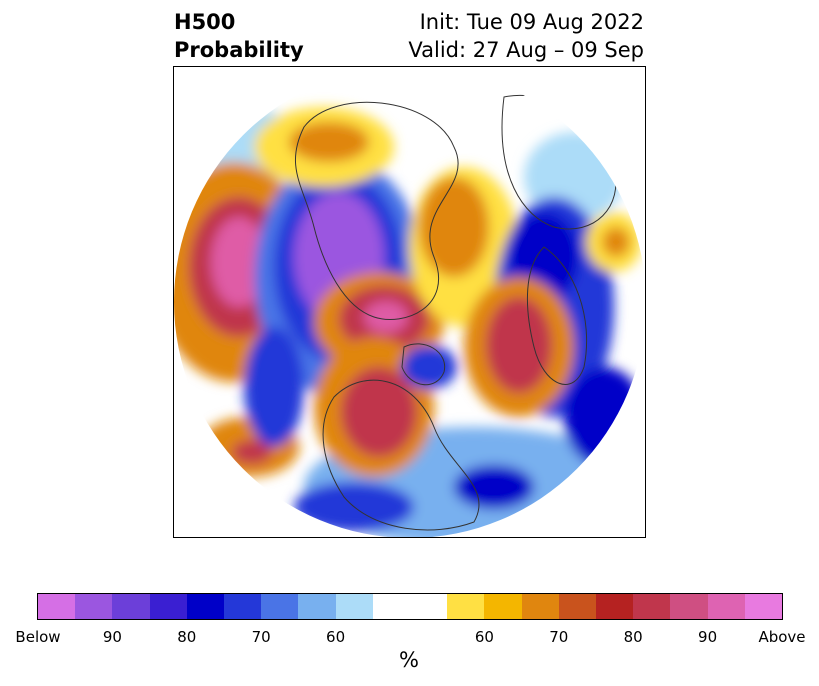 This screenshot has height=686, width=819. Describe the element at coordinates (205, 22) in the screenshot. I see `title-line-1: H500` at that location.